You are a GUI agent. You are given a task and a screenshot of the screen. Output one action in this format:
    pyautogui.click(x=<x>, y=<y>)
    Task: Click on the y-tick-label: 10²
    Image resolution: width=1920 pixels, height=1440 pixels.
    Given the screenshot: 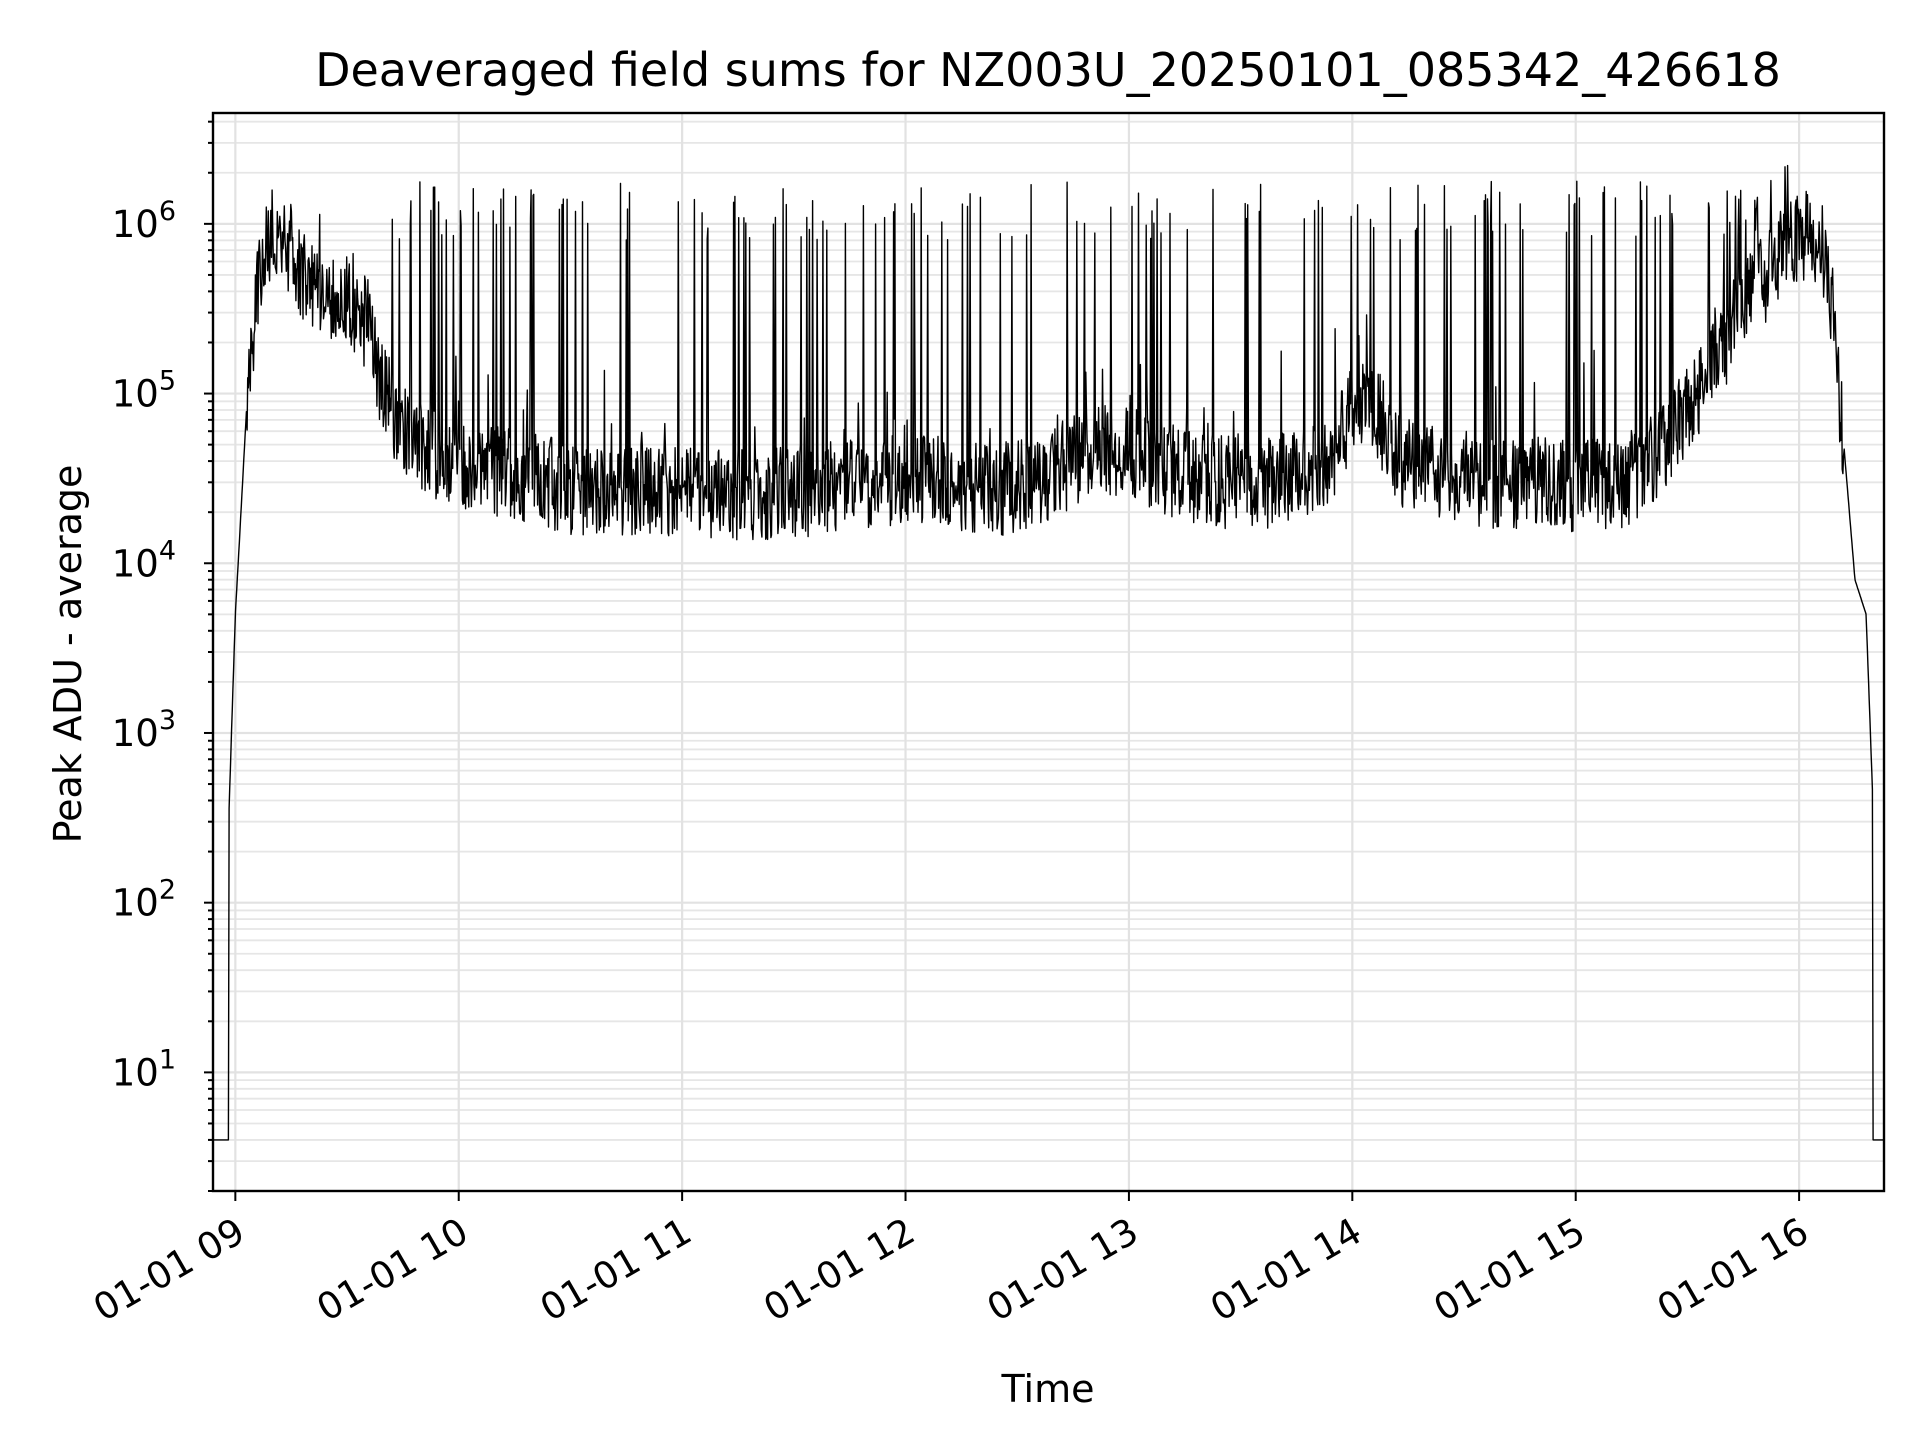 What is the action you would take?
    pyautogui.click(x=144, y=900)
    